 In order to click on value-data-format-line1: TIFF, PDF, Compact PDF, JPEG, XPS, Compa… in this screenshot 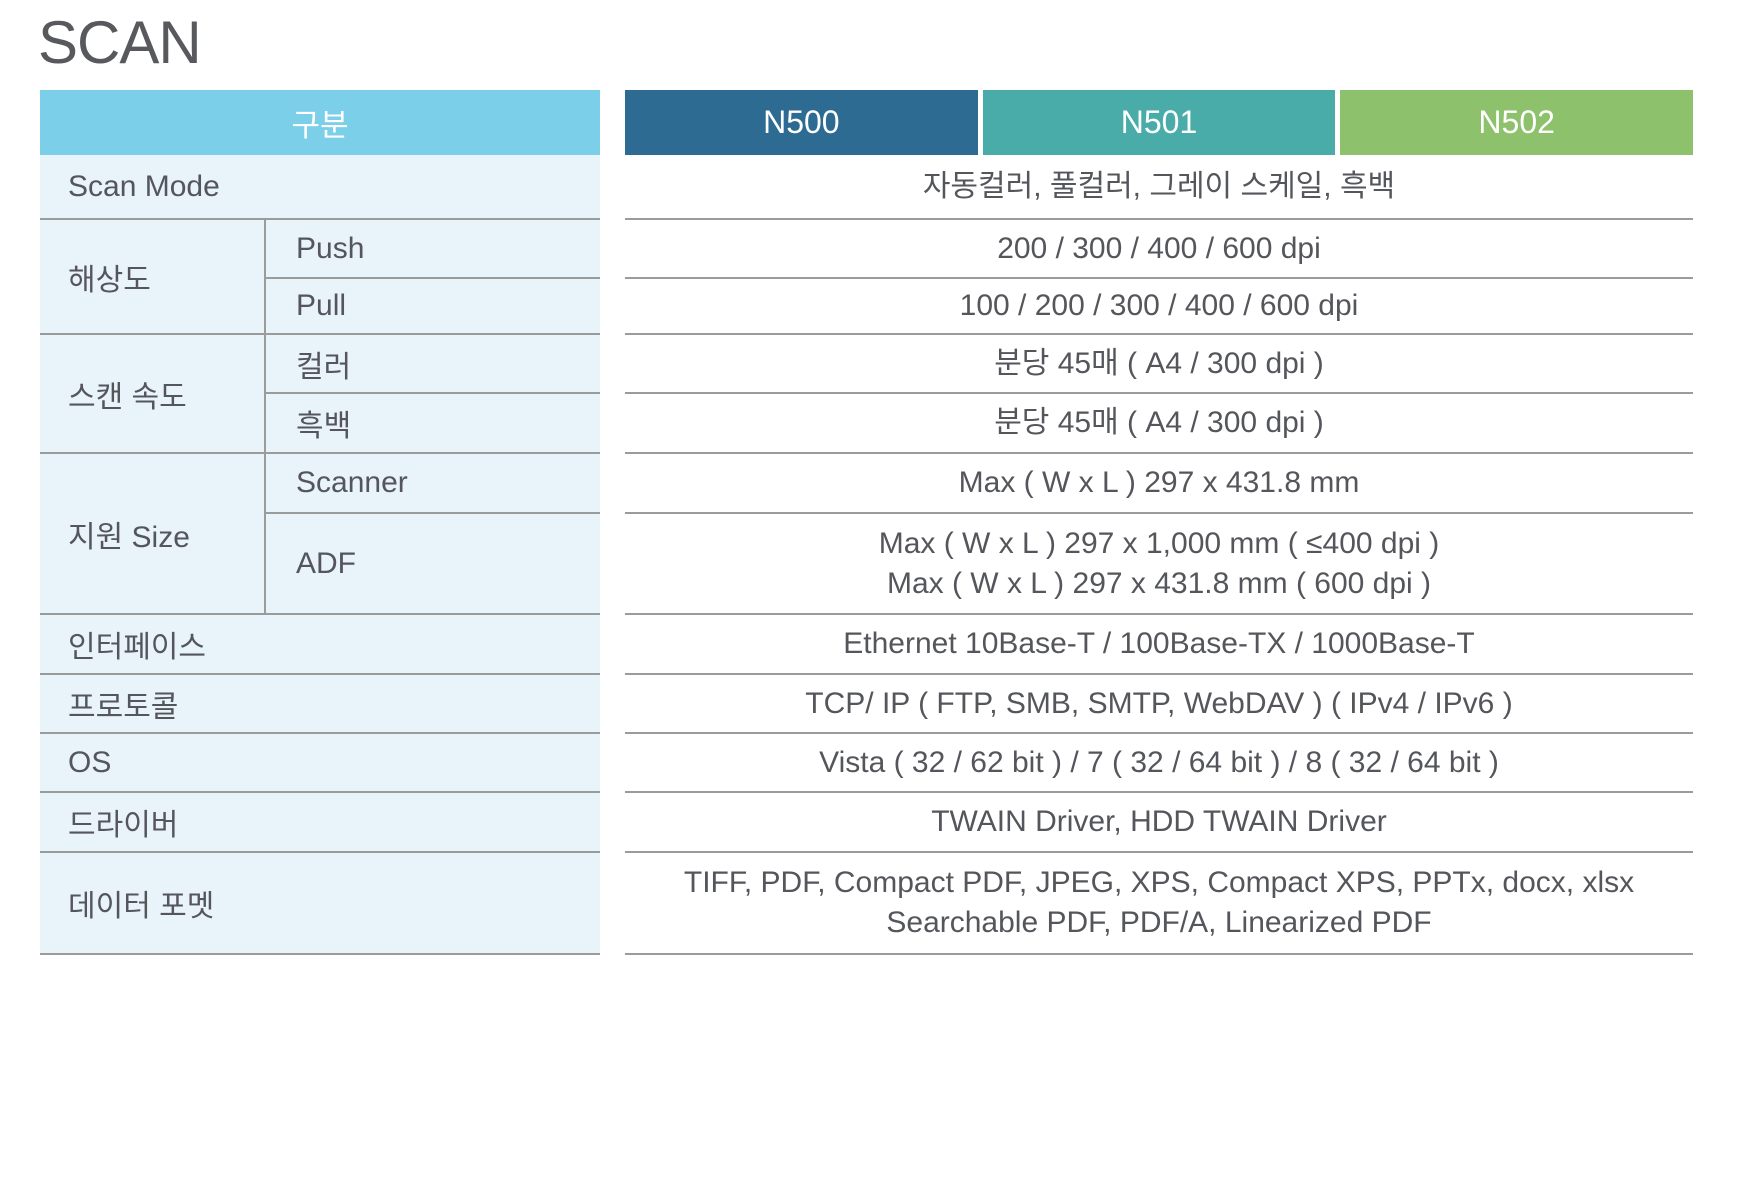, I will do `click(1159, 882)`.